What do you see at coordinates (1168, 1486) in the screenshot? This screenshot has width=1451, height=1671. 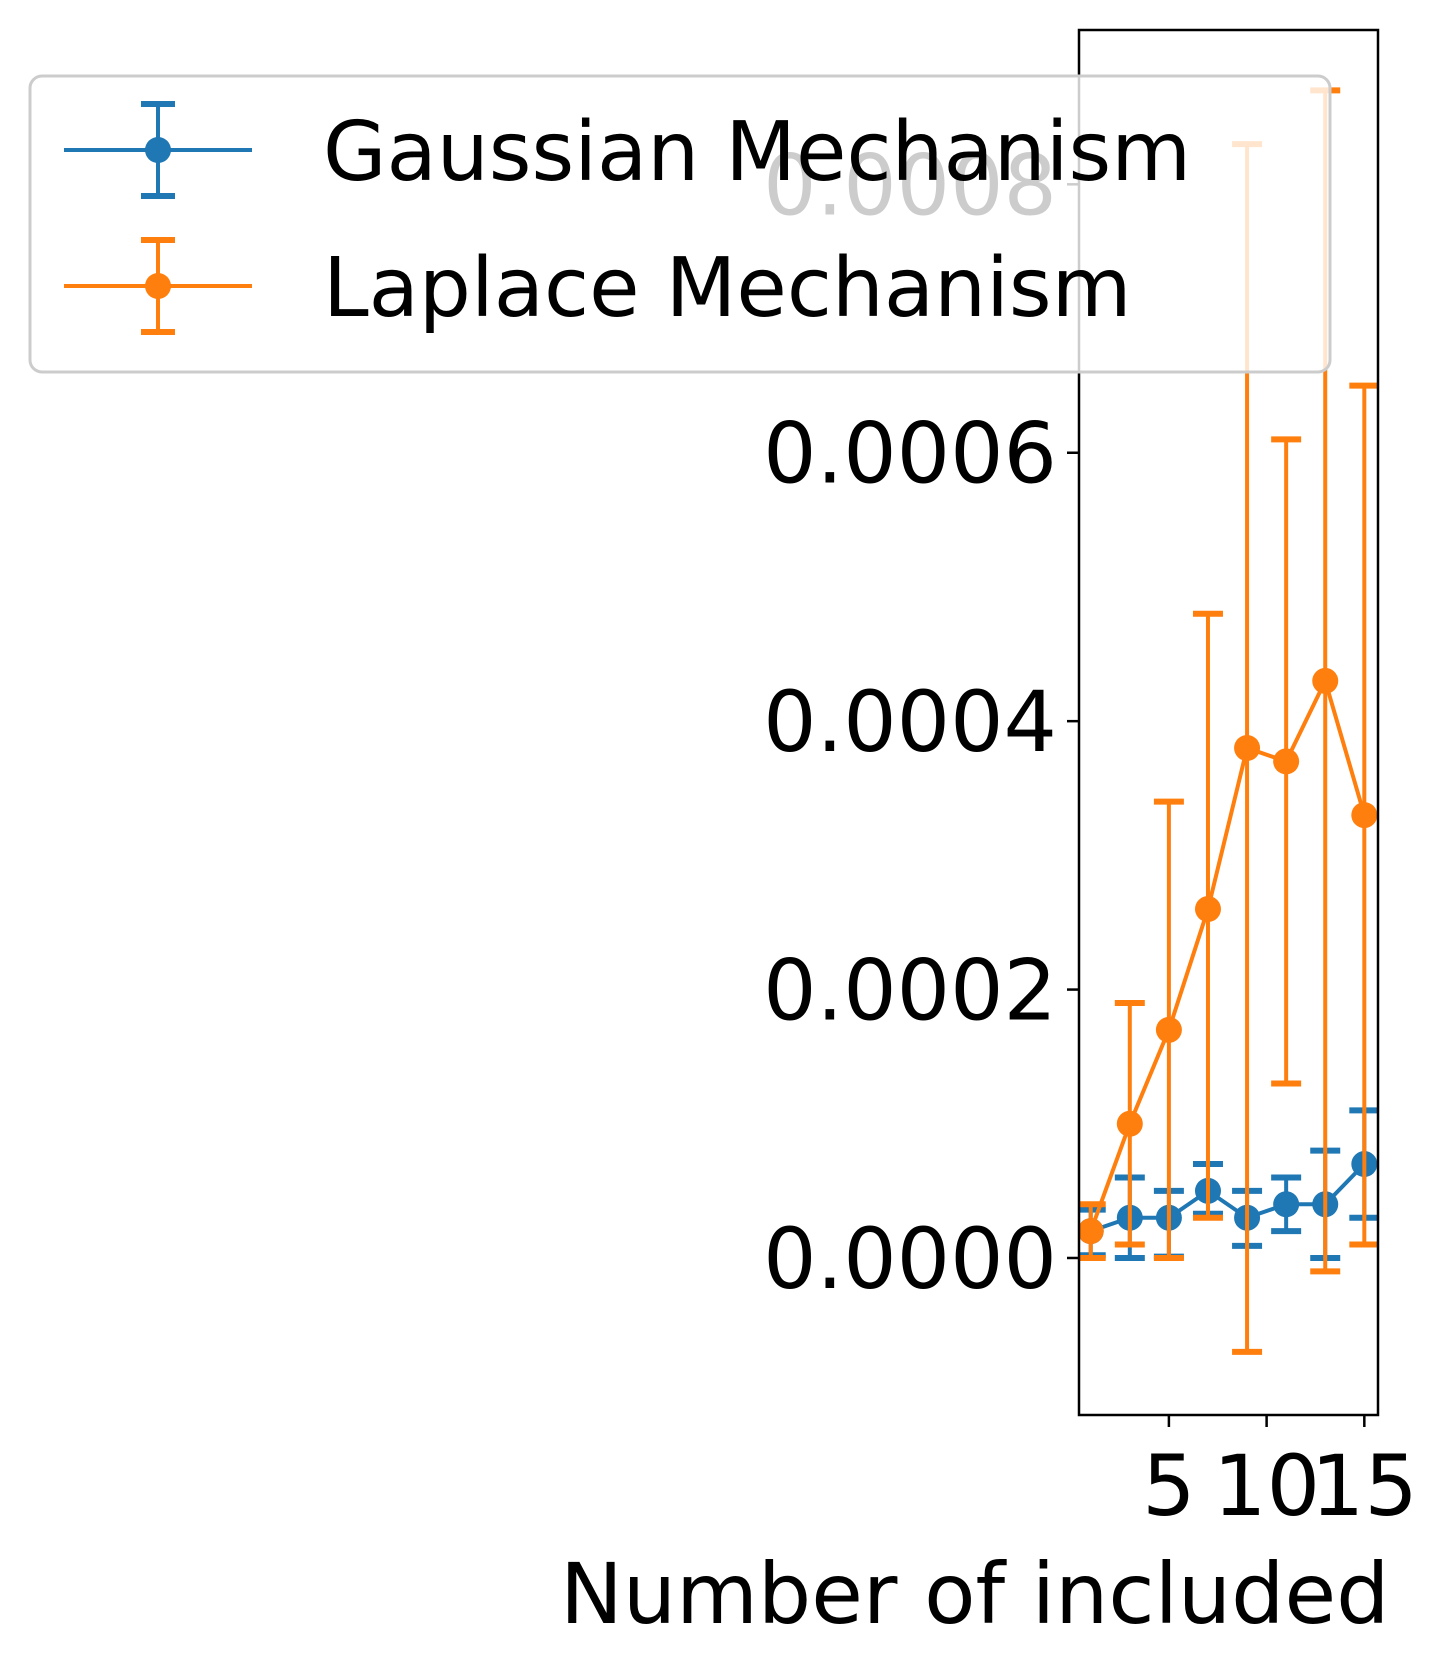 I see `x-tick-label: 5` at bounding box center [1168, 1486].